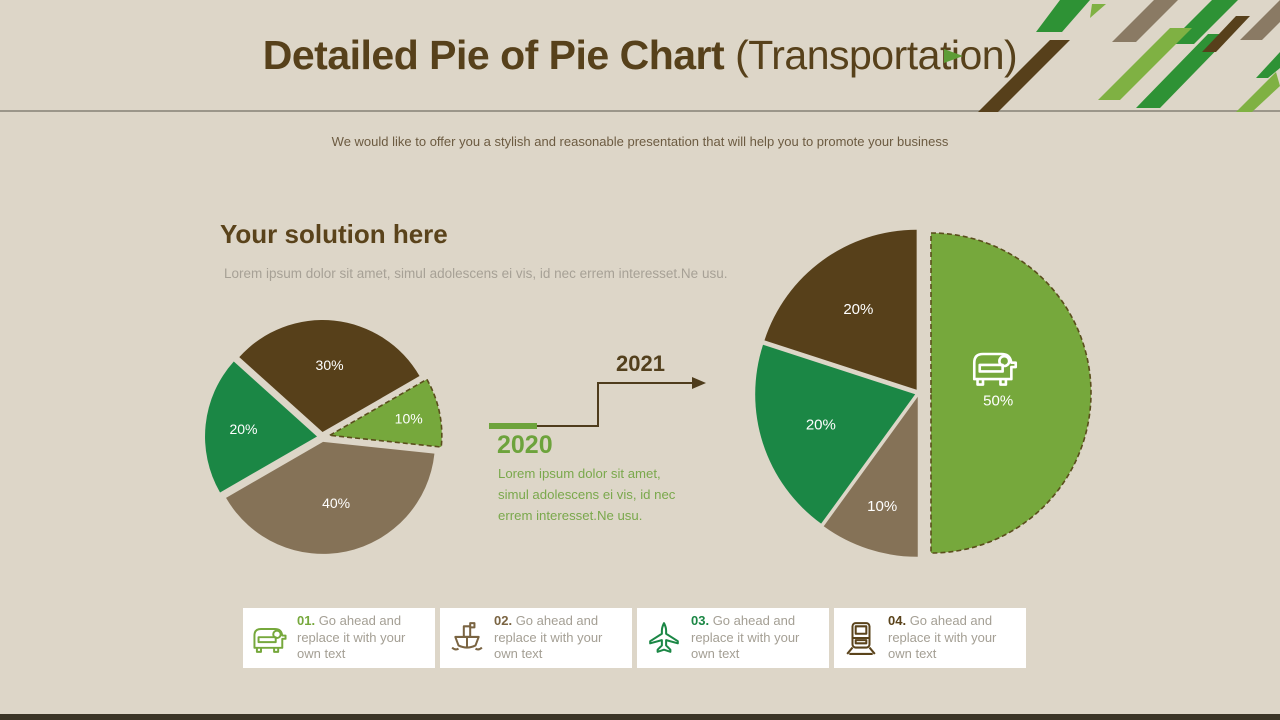  I want to click on pie-chart-large: 50% 10% 20% 20%, so click(923, 393).